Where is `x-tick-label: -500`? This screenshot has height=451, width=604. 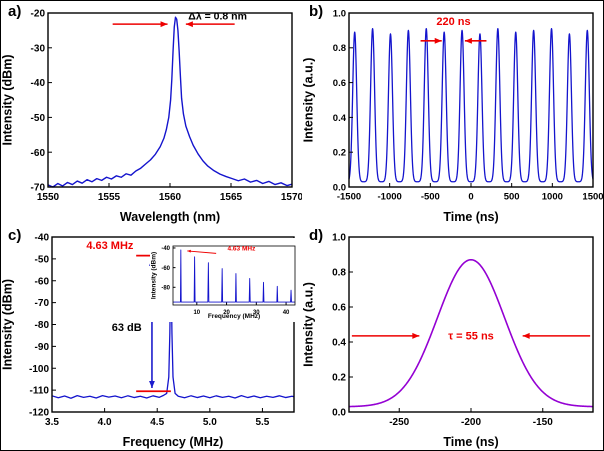 x-tick-label: -500 is located at coordinates (430, 197).